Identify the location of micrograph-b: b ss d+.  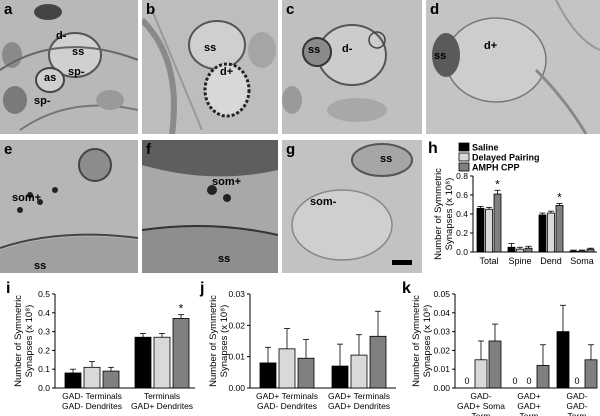
(210, 67).